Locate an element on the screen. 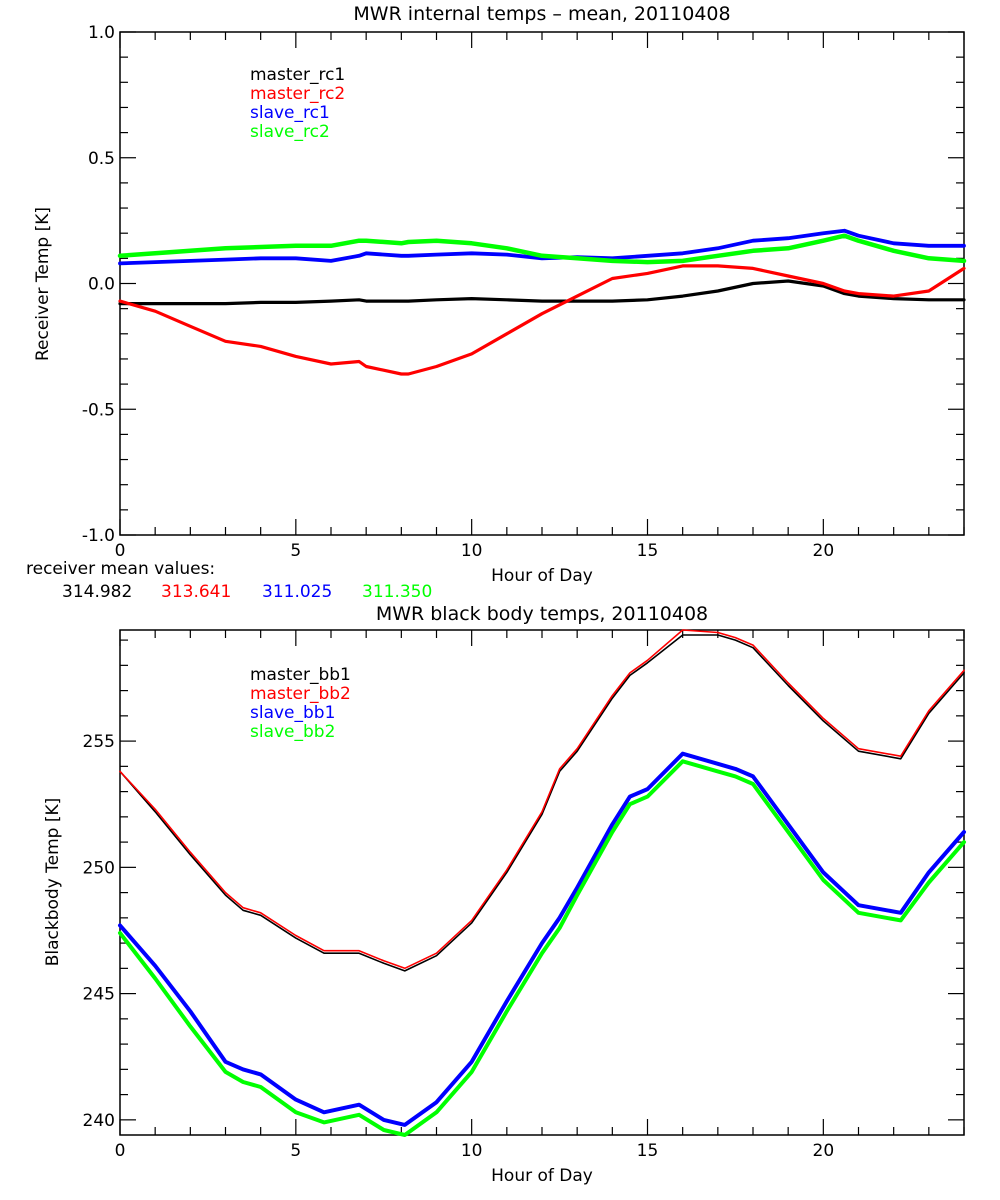 The image size is (1000, 1200). blackbody-plot-y-label: Blackbody Temp [K] is located at coordinates (53, 882).